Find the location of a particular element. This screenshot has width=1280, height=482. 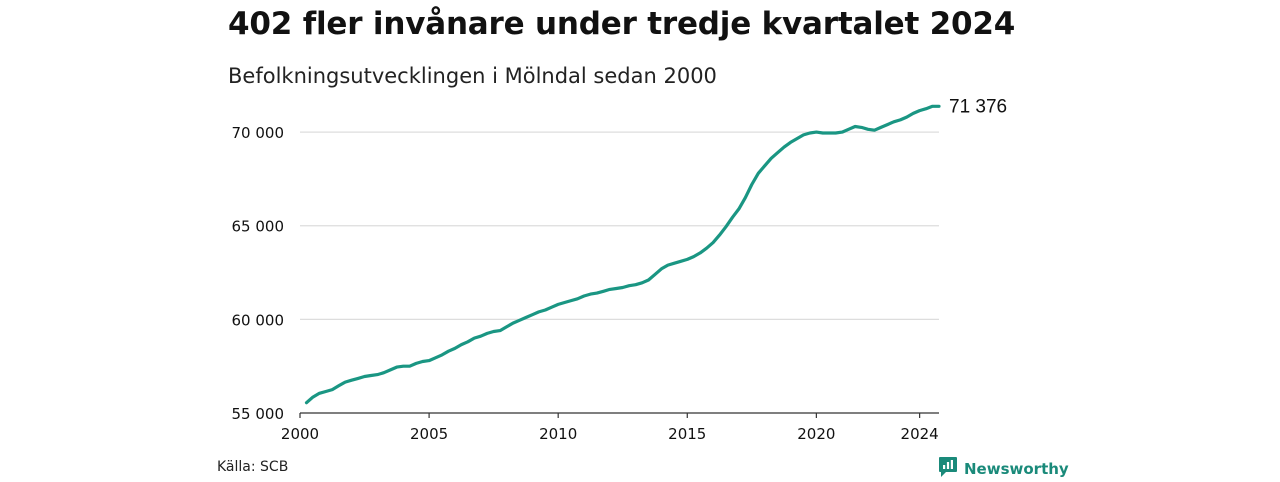

end-value-label: 71 376 is located at coordinates (978, 106).